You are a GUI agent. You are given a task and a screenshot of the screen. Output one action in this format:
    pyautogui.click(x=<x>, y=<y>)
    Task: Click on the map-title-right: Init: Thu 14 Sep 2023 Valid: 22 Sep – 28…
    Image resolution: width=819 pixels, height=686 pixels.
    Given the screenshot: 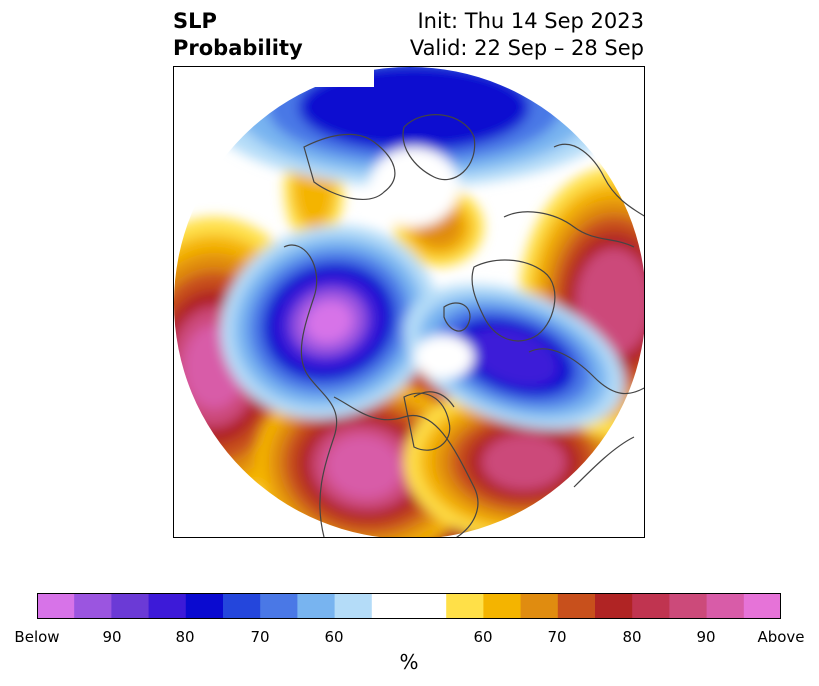 What is the action you would take?
    pyautogui.click(x=527, y=35)
    